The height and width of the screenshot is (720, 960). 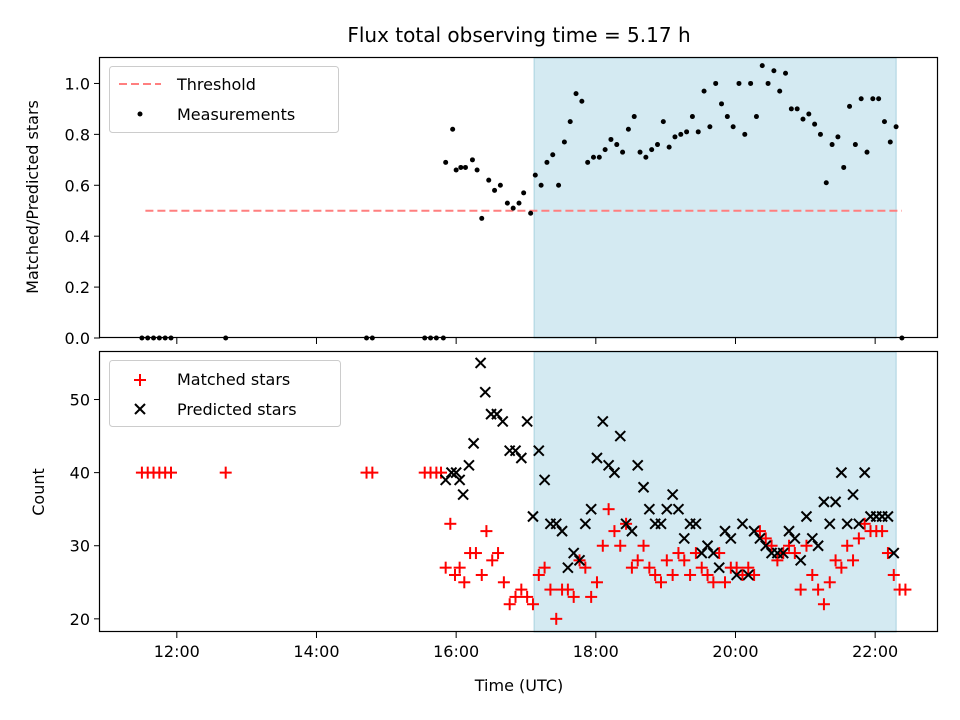 I want to click on bottom-shade, so click(x=715, y=492).